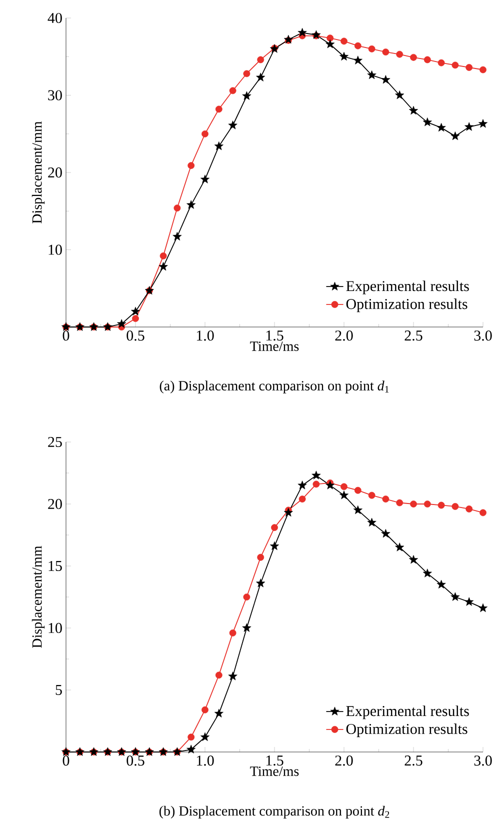  I want to click on text: (b) Displacement comparison on point d$_{2}$, so click(275, 812).